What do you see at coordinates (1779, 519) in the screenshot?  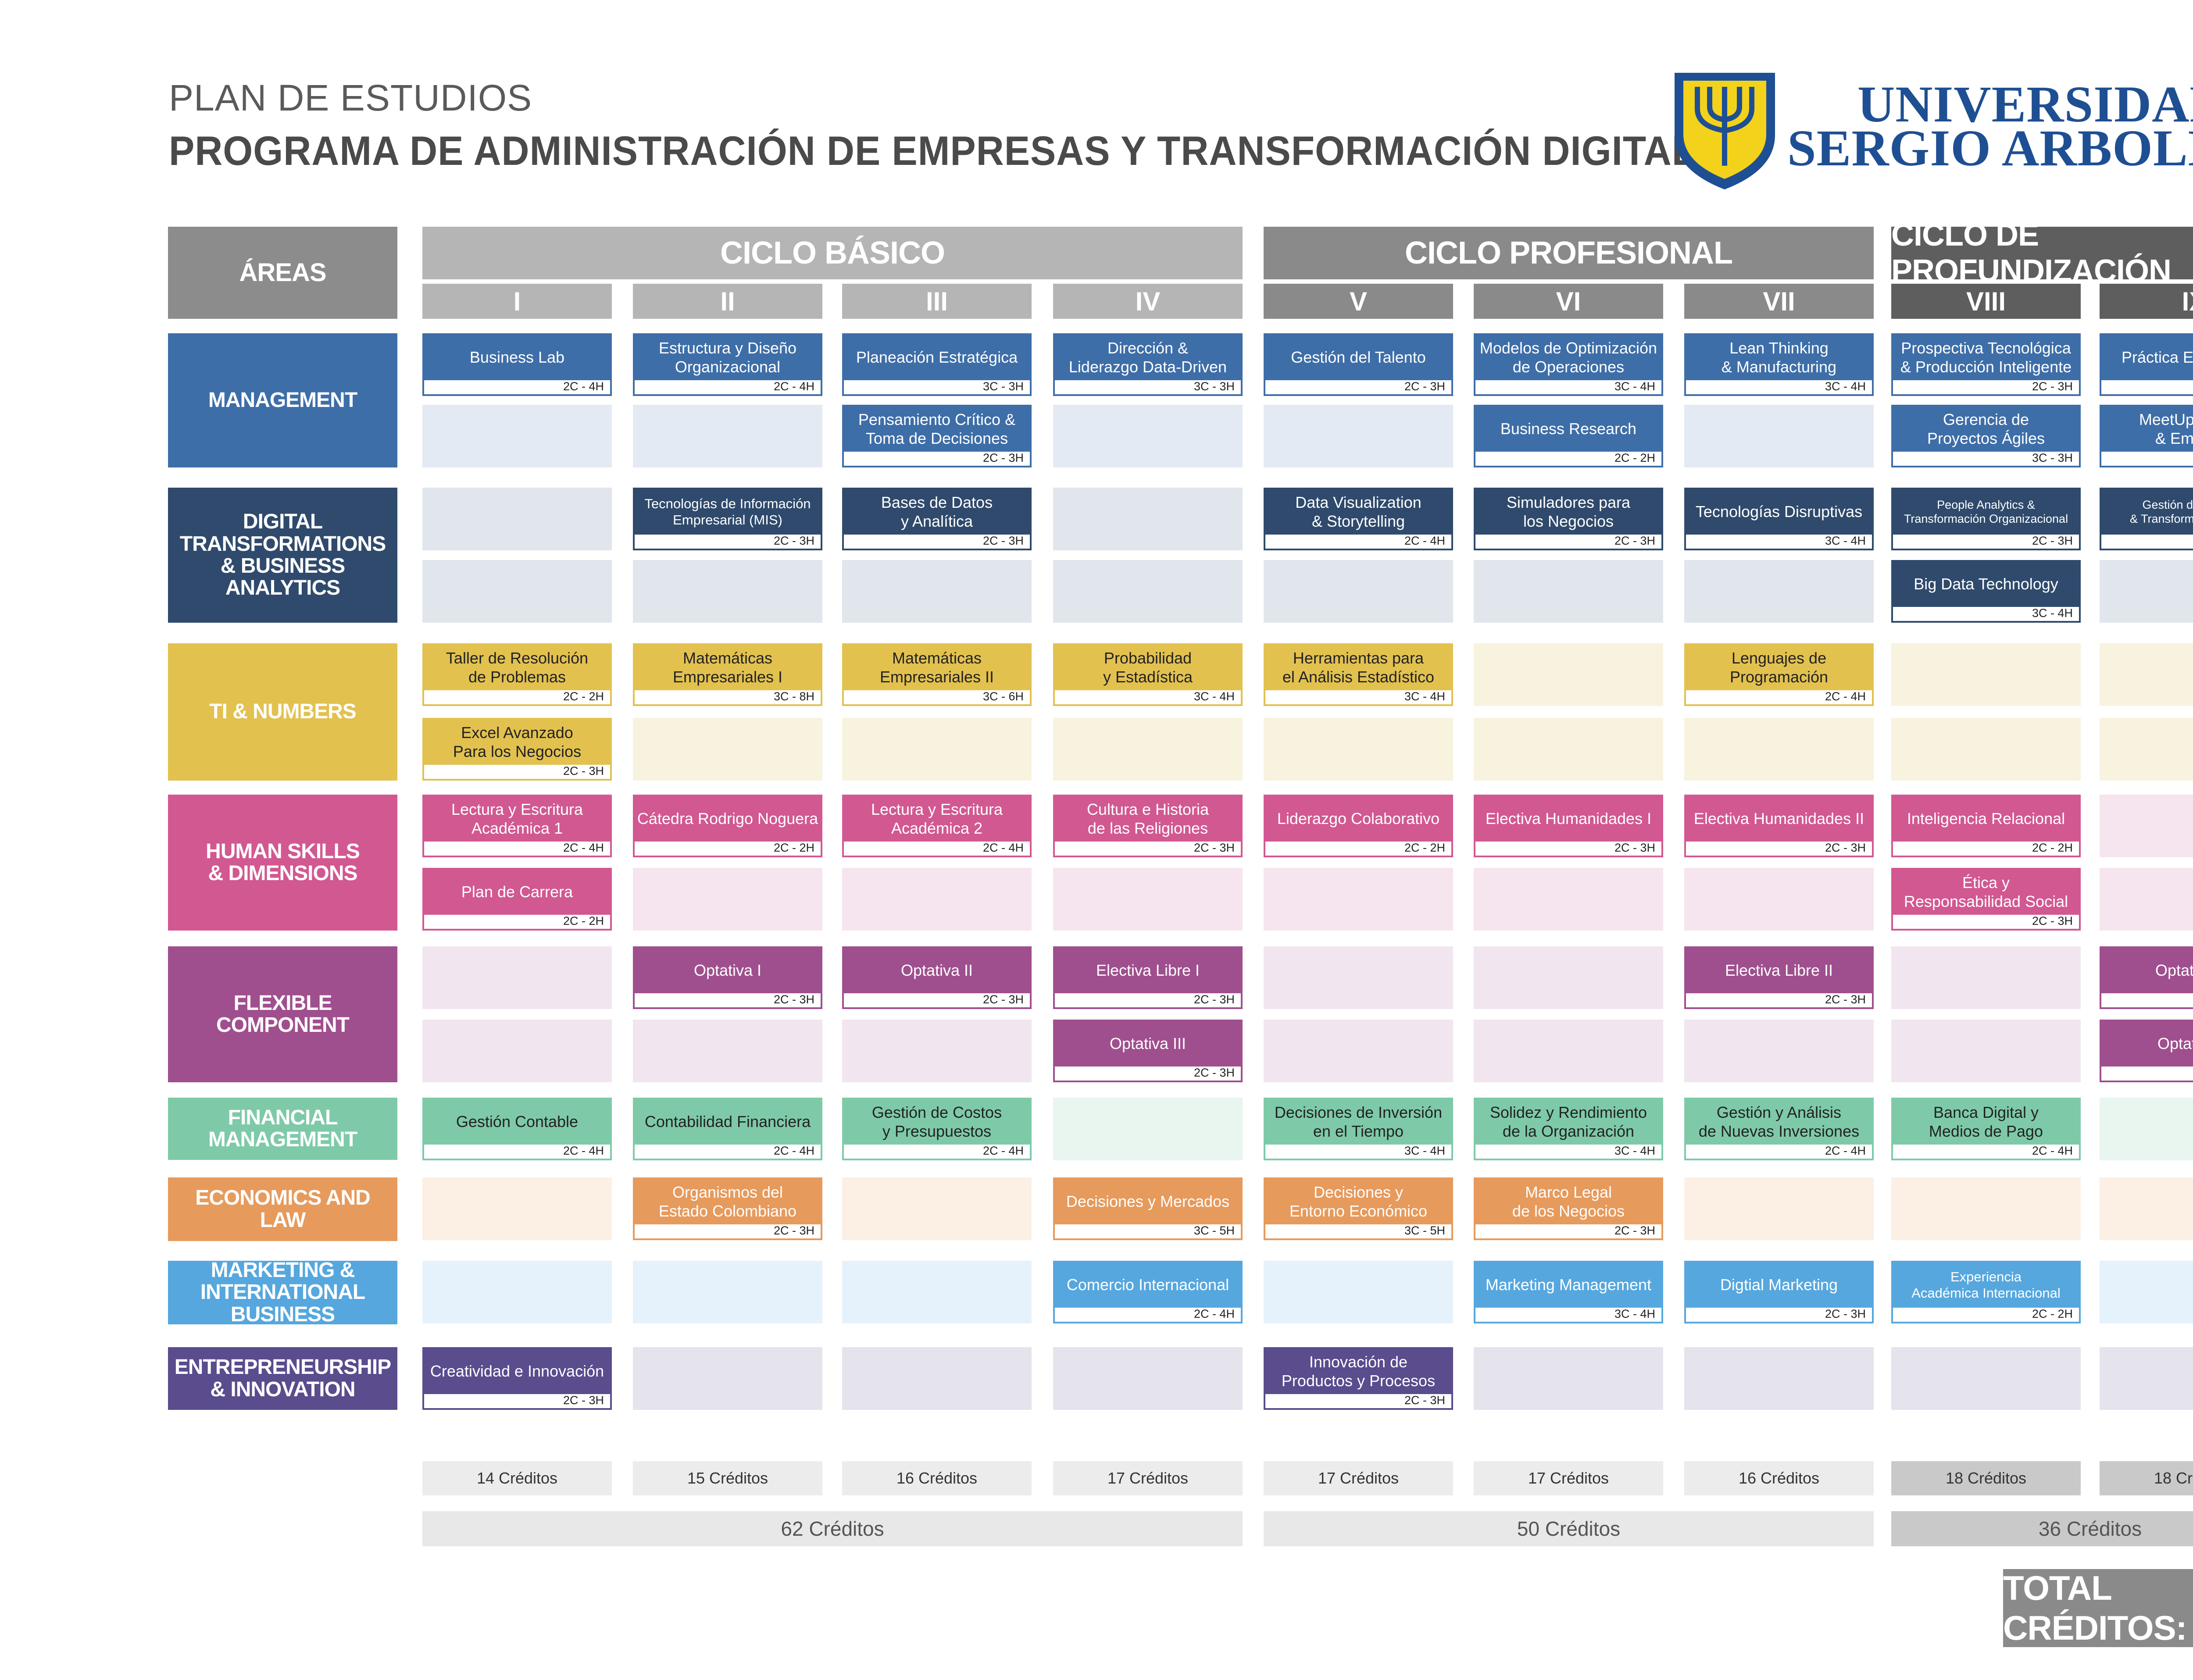 I see `course-card: Tecnologías Disruptivas 3C - 4H` at bounding box center [1779, 519].